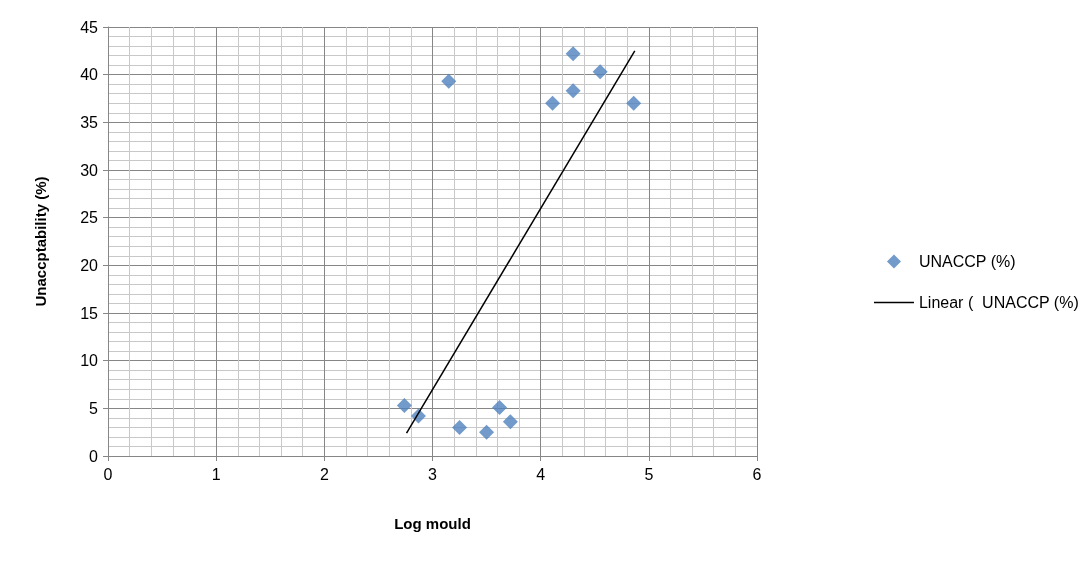  Describe the element at coordinates (433, 474) in the screenshot. I see `x-tick-label: 3` at that location.